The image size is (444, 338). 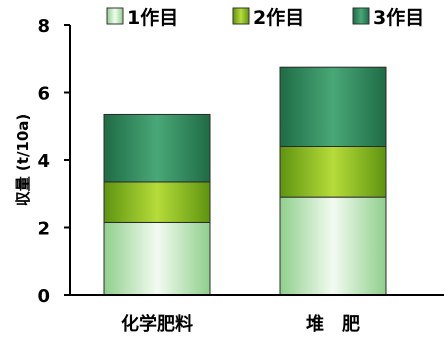 What do you see at coordinates (333, 324) in the screenshot?
I see `x-tick-label: 堆 肥` at bounding box center [333, 324].